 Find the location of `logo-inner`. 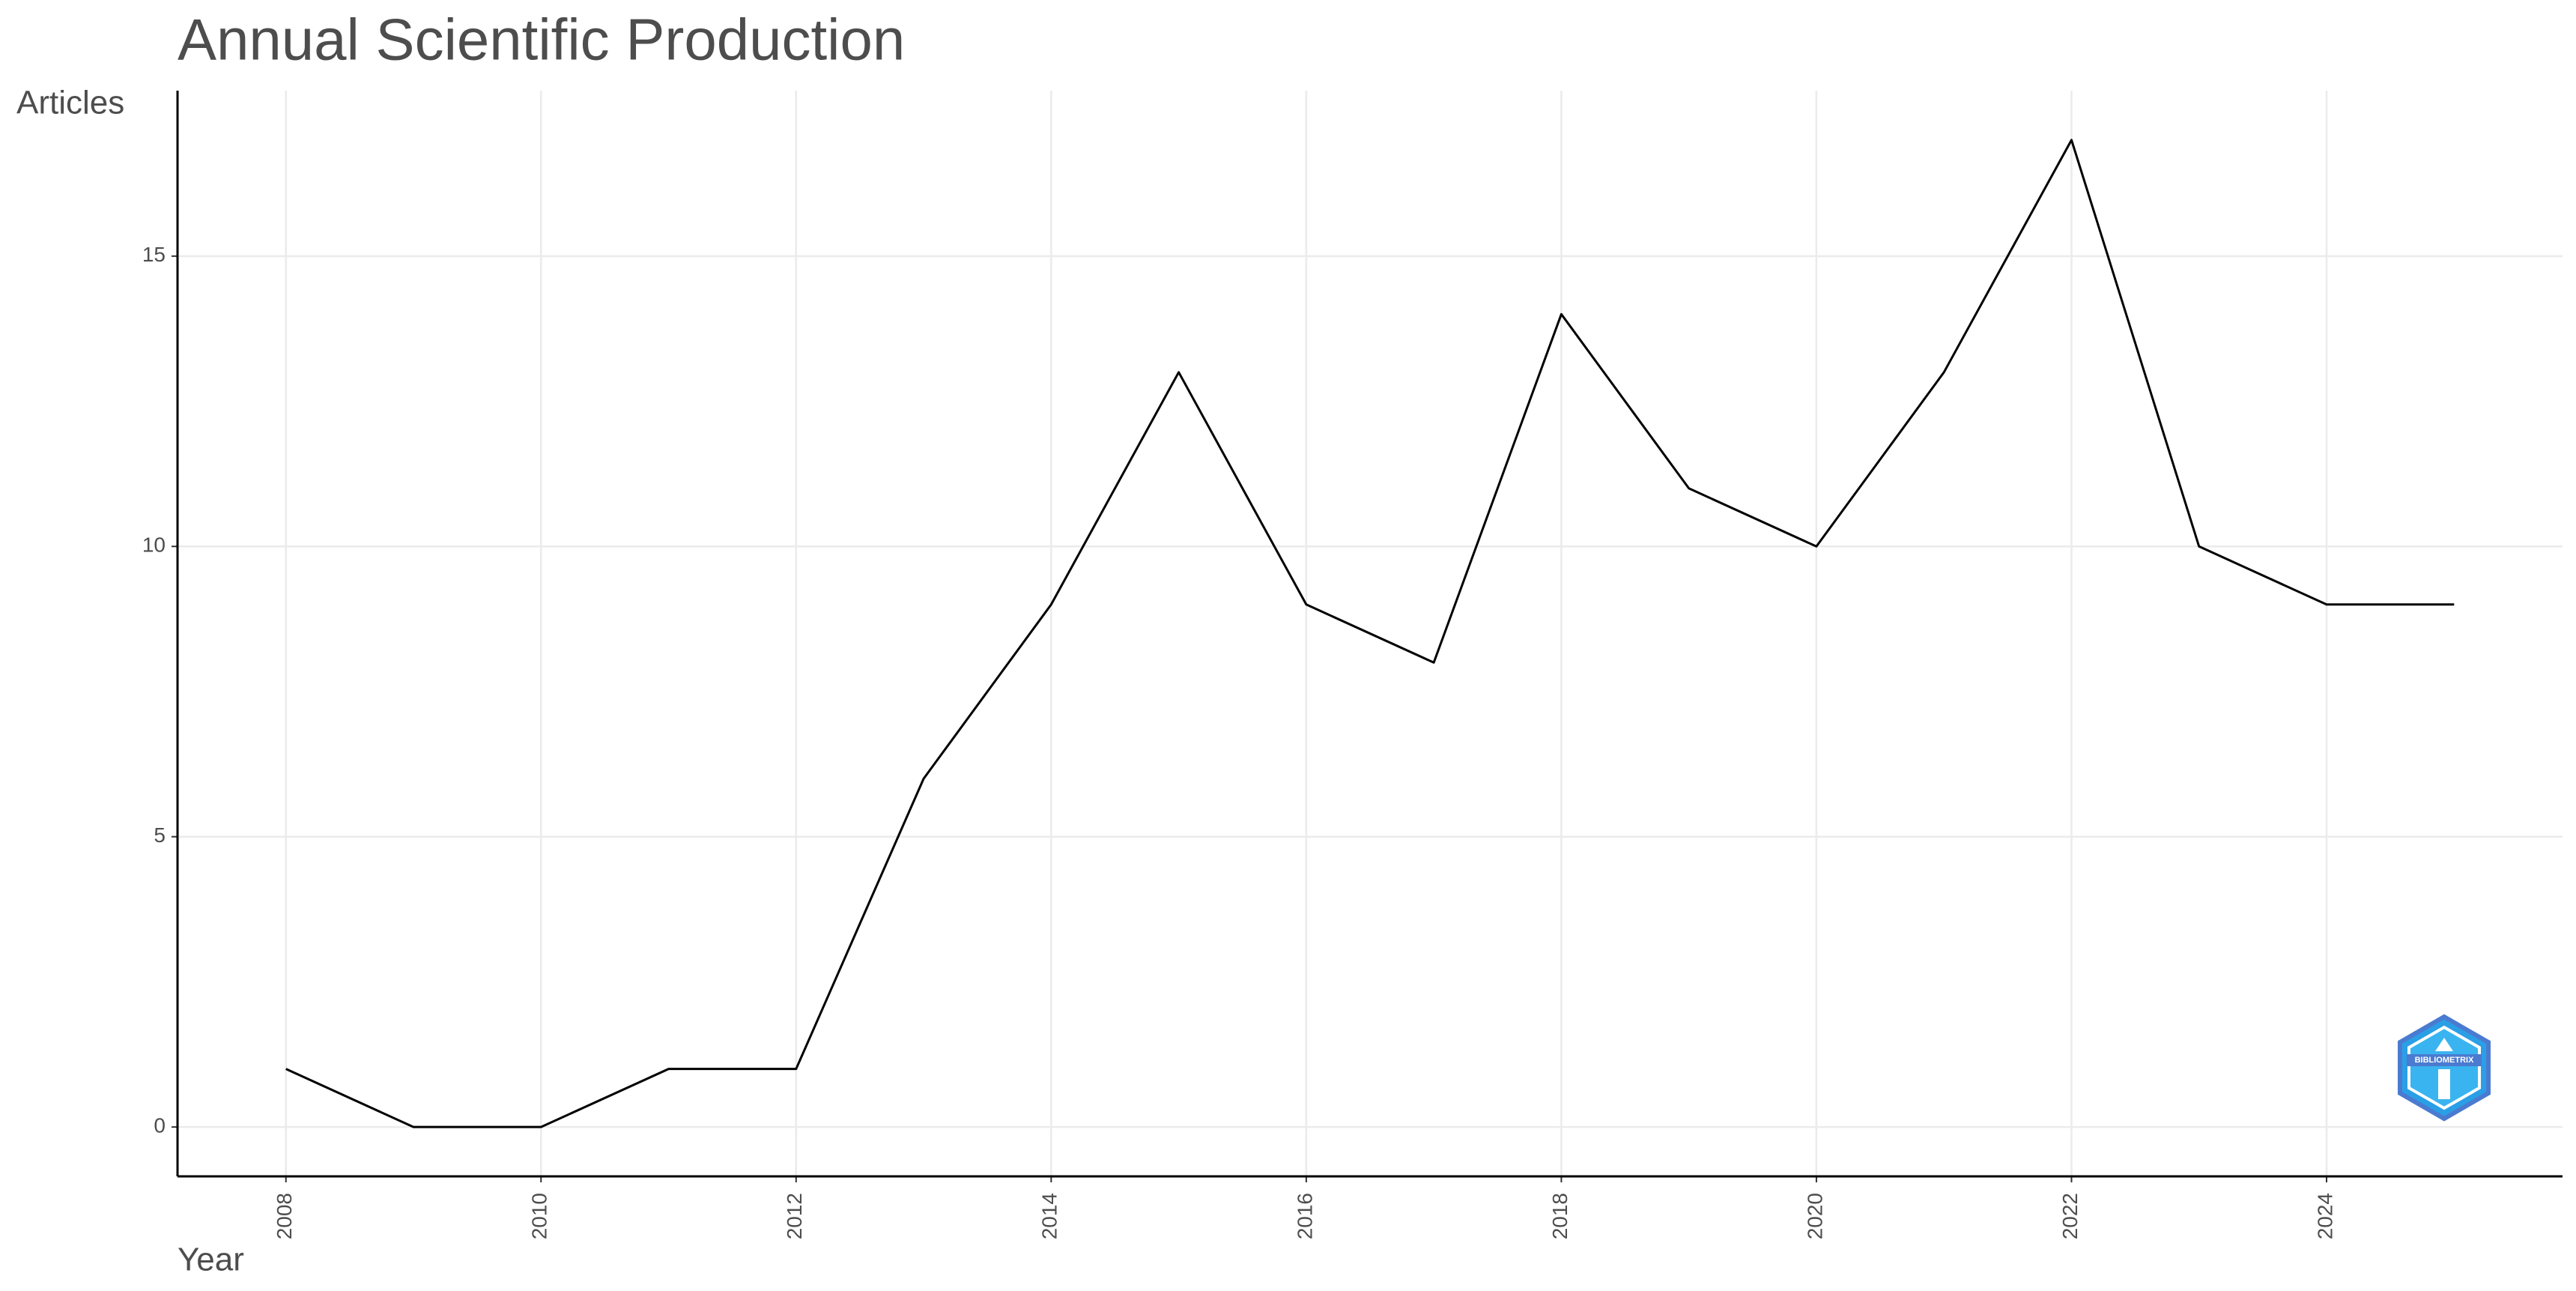

logo-inner is located at coordinates (2444, 1067).